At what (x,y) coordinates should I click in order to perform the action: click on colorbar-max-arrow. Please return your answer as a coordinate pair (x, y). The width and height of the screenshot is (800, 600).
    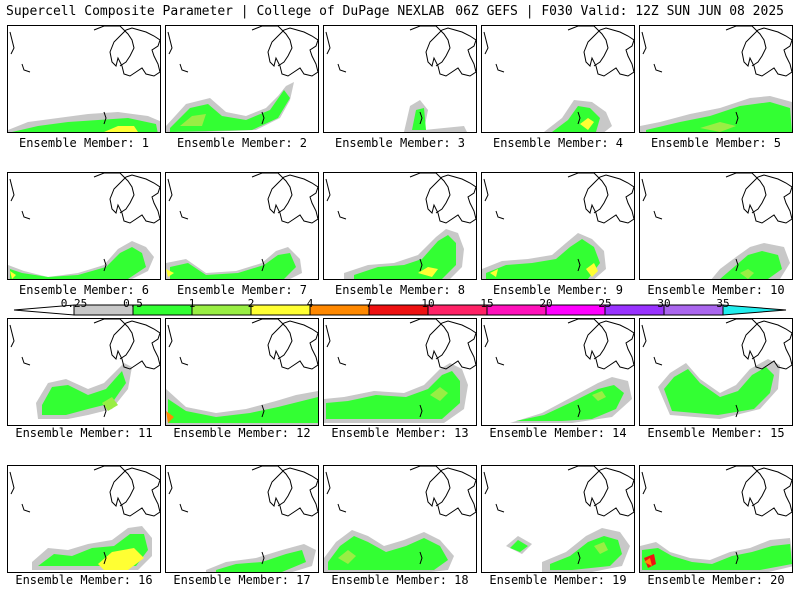
    Looking at the image, I should click on (754, 310).